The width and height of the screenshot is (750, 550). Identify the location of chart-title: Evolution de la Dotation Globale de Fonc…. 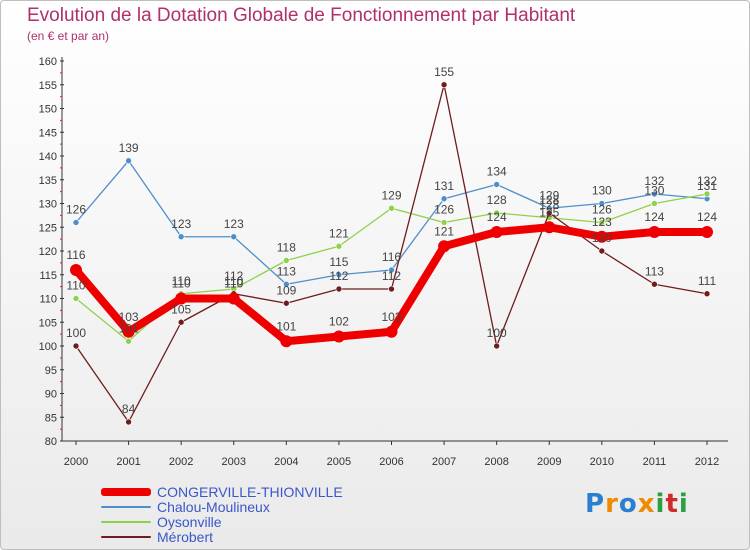
(301, 15).